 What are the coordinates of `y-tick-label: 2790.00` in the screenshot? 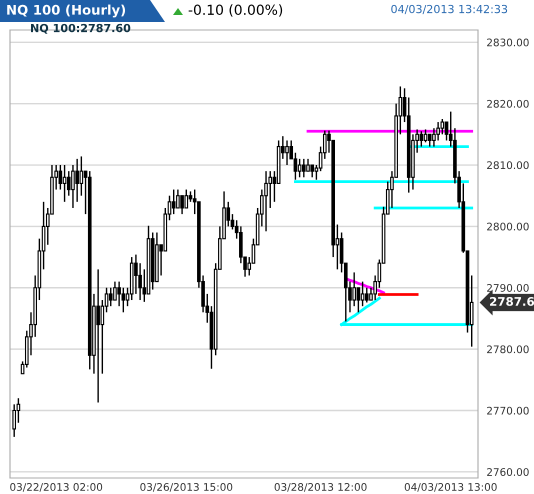 It's located at (508, 288).